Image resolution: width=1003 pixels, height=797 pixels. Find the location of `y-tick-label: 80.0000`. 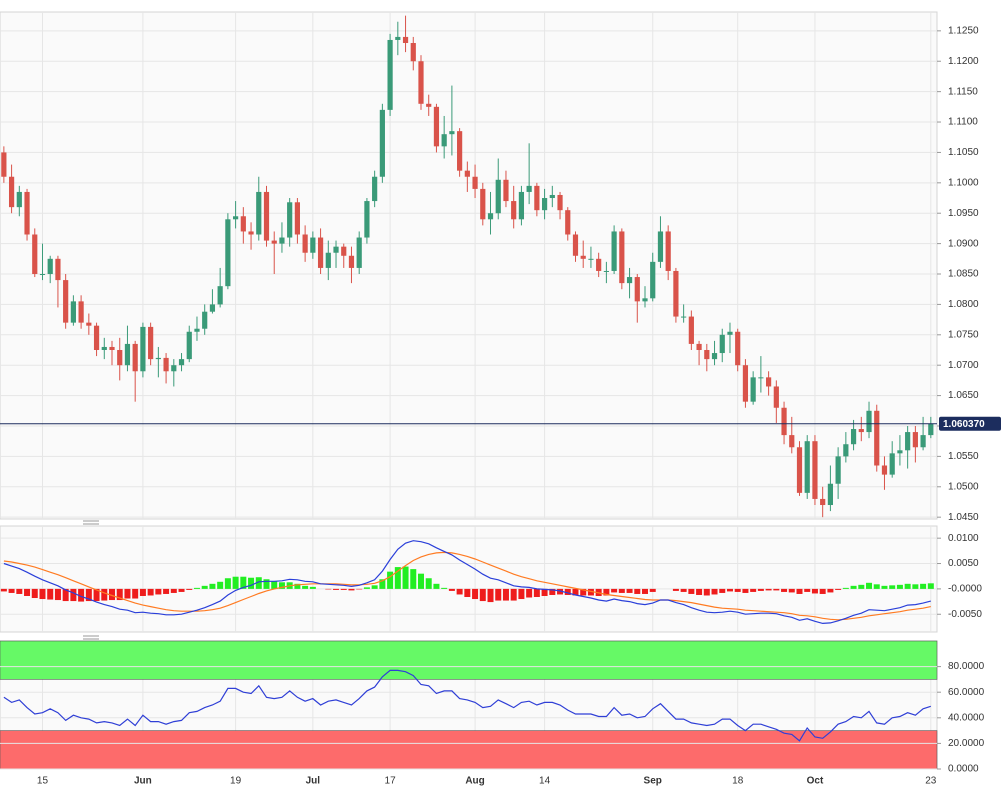

y-tick-label: 80.0000 is located at coordinates (966, 666).